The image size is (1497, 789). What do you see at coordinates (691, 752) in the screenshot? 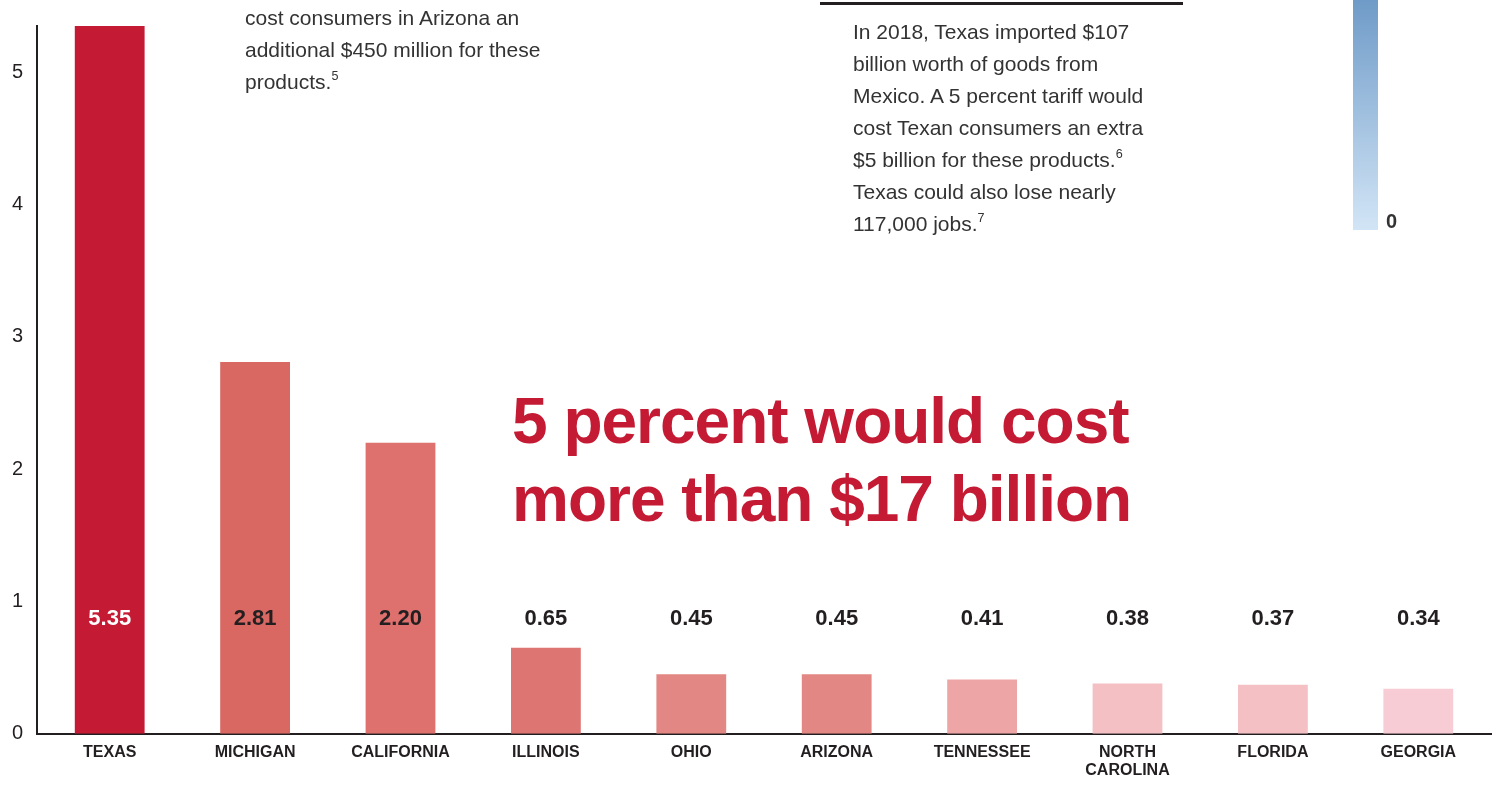
I see `x-tick-label: OHIO` at bounding box center [691, 752].